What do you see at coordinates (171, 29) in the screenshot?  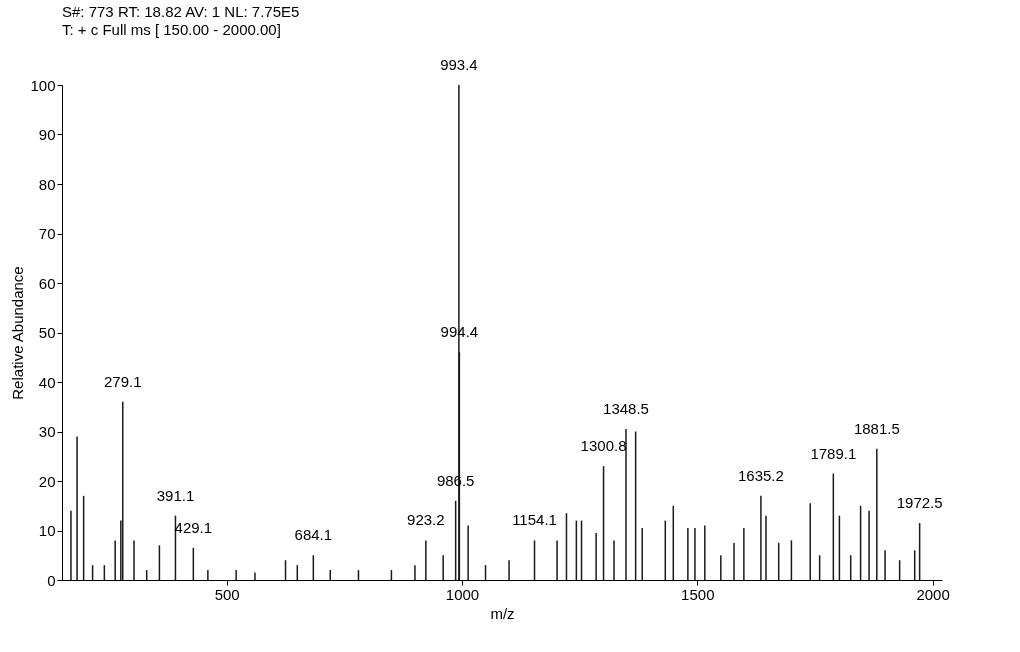 I see `chart-subtitle: T: + c Full ms [ 150.00 - 2000.00]` at bounding box center [171, 29].